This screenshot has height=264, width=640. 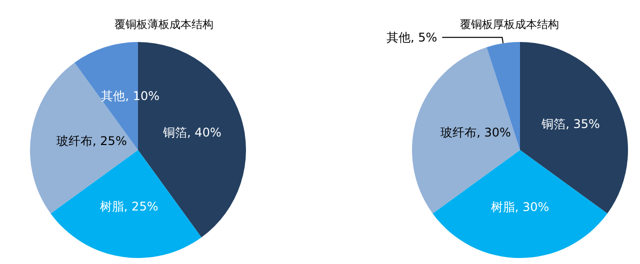 I want to click on chart-title: 覆铜板厚板成本结构, so click(x=509, y=24).